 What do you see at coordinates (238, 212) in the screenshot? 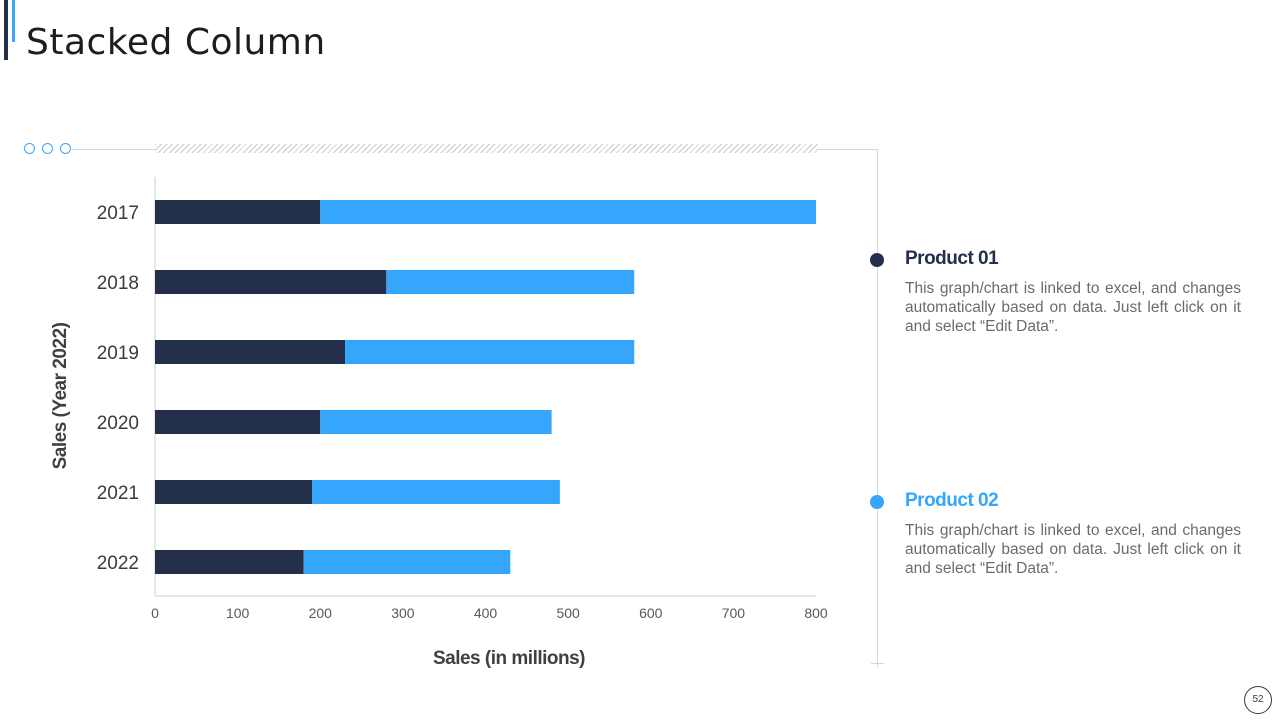
I see `bar-product-01-2017` at bounding box center [238, 212].